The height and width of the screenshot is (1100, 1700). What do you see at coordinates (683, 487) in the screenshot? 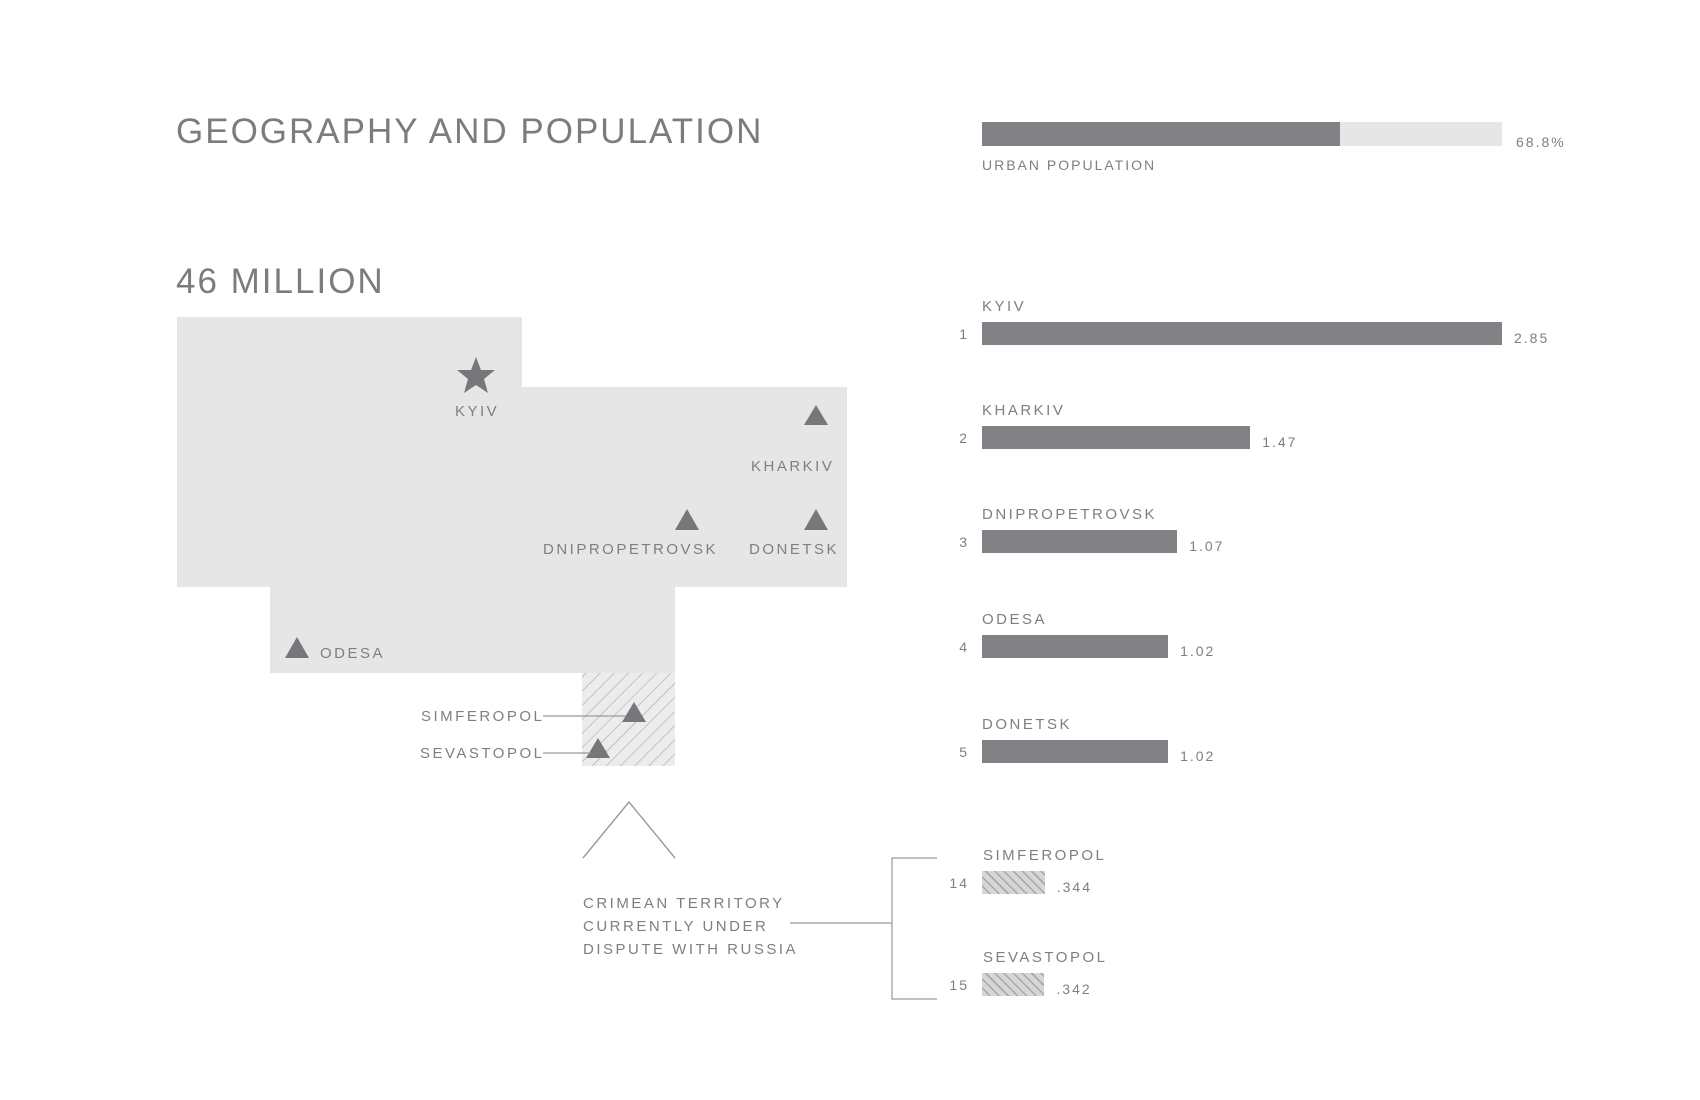
I see `map-region-east` at bounding box center [683, 487].